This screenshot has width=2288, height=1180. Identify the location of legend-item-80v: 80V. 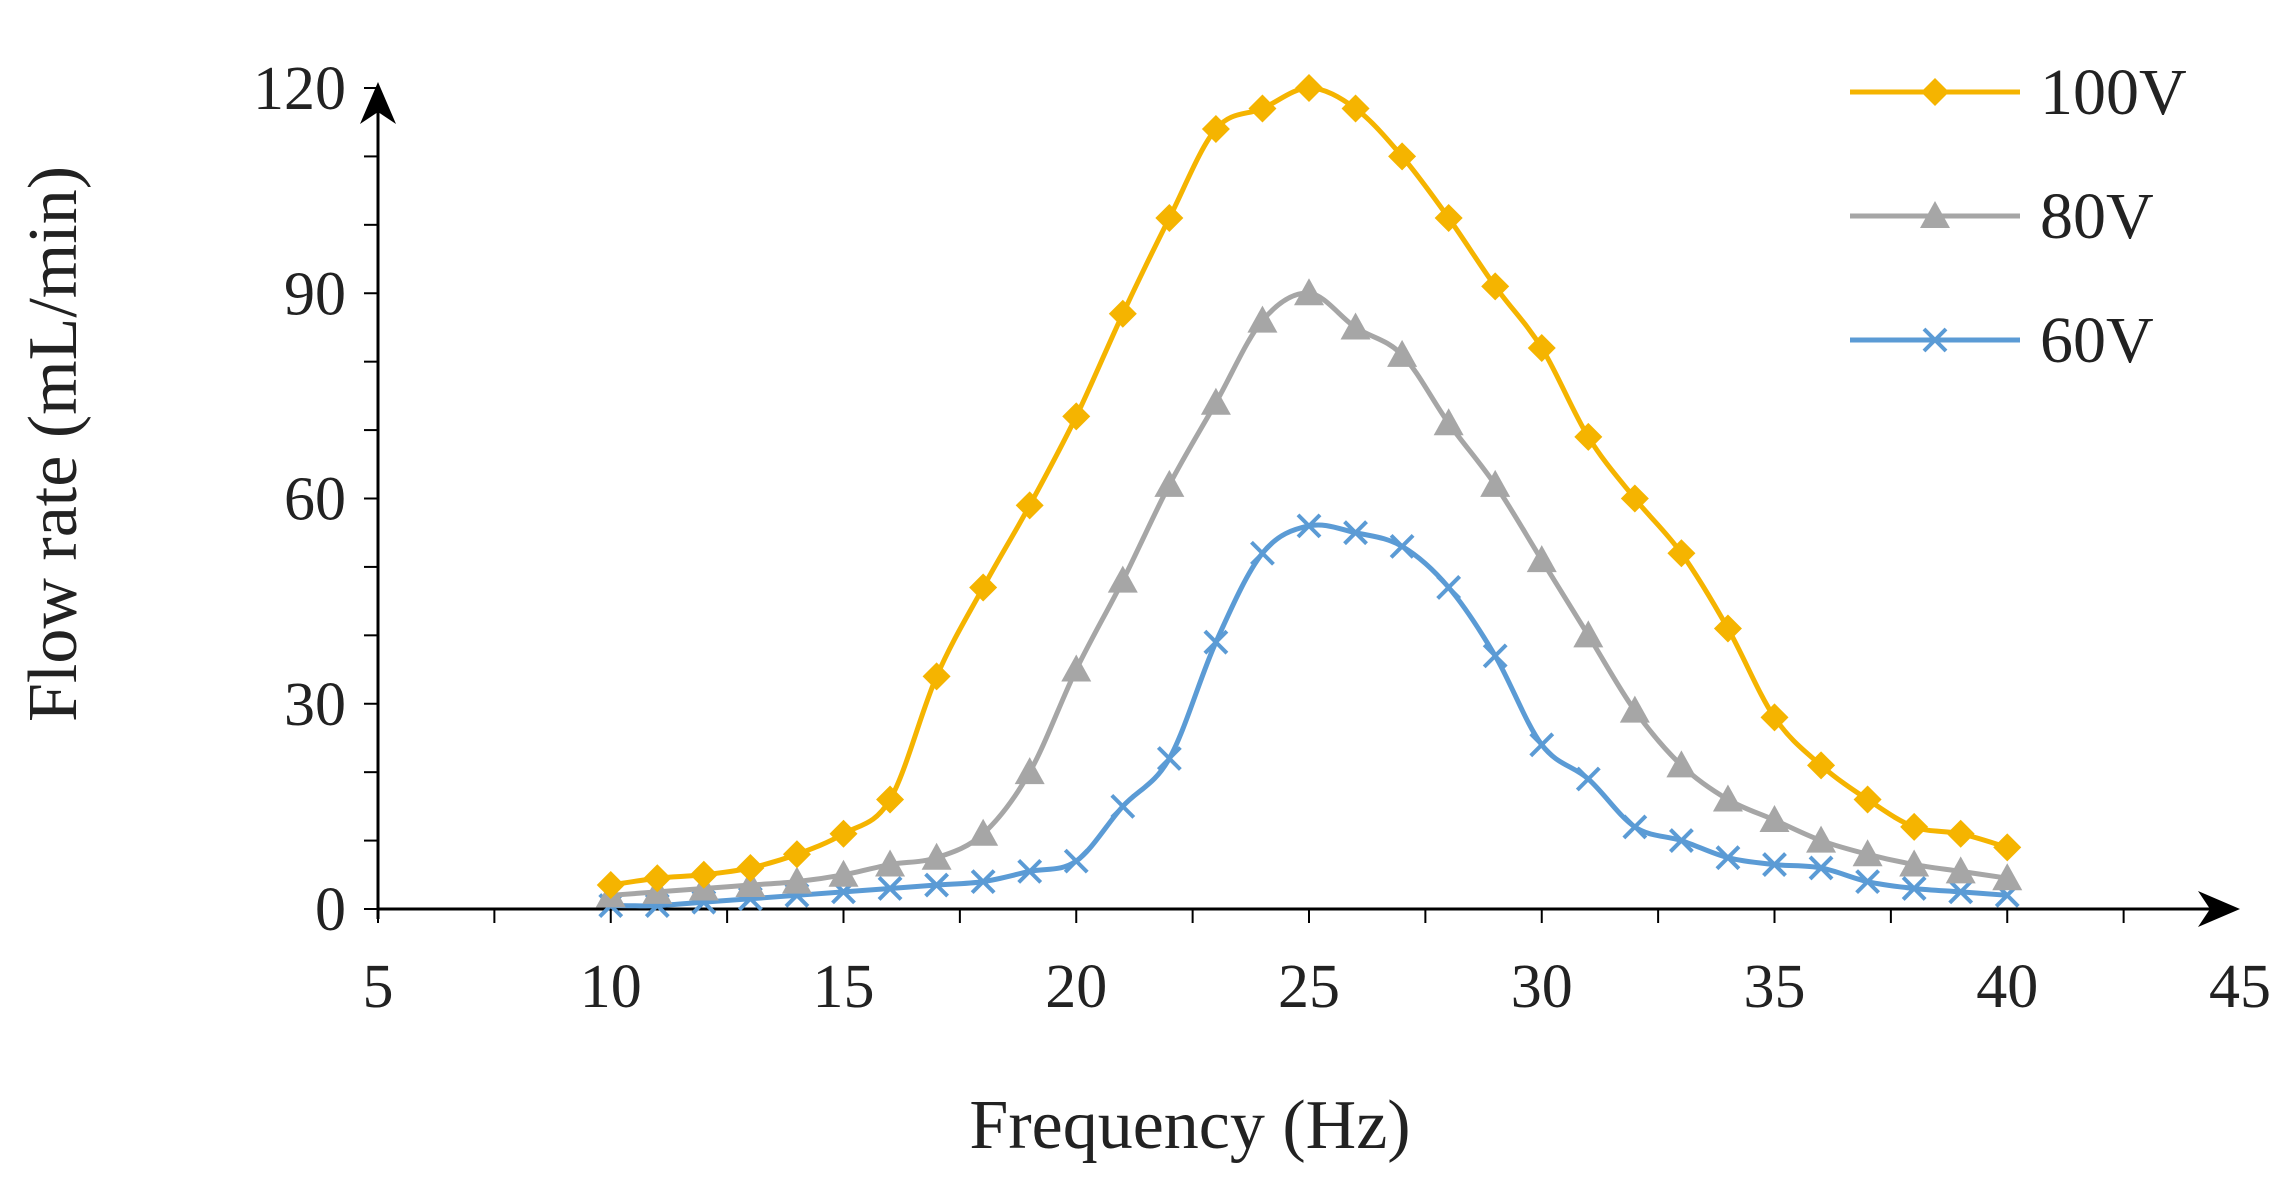
(2002, 216).